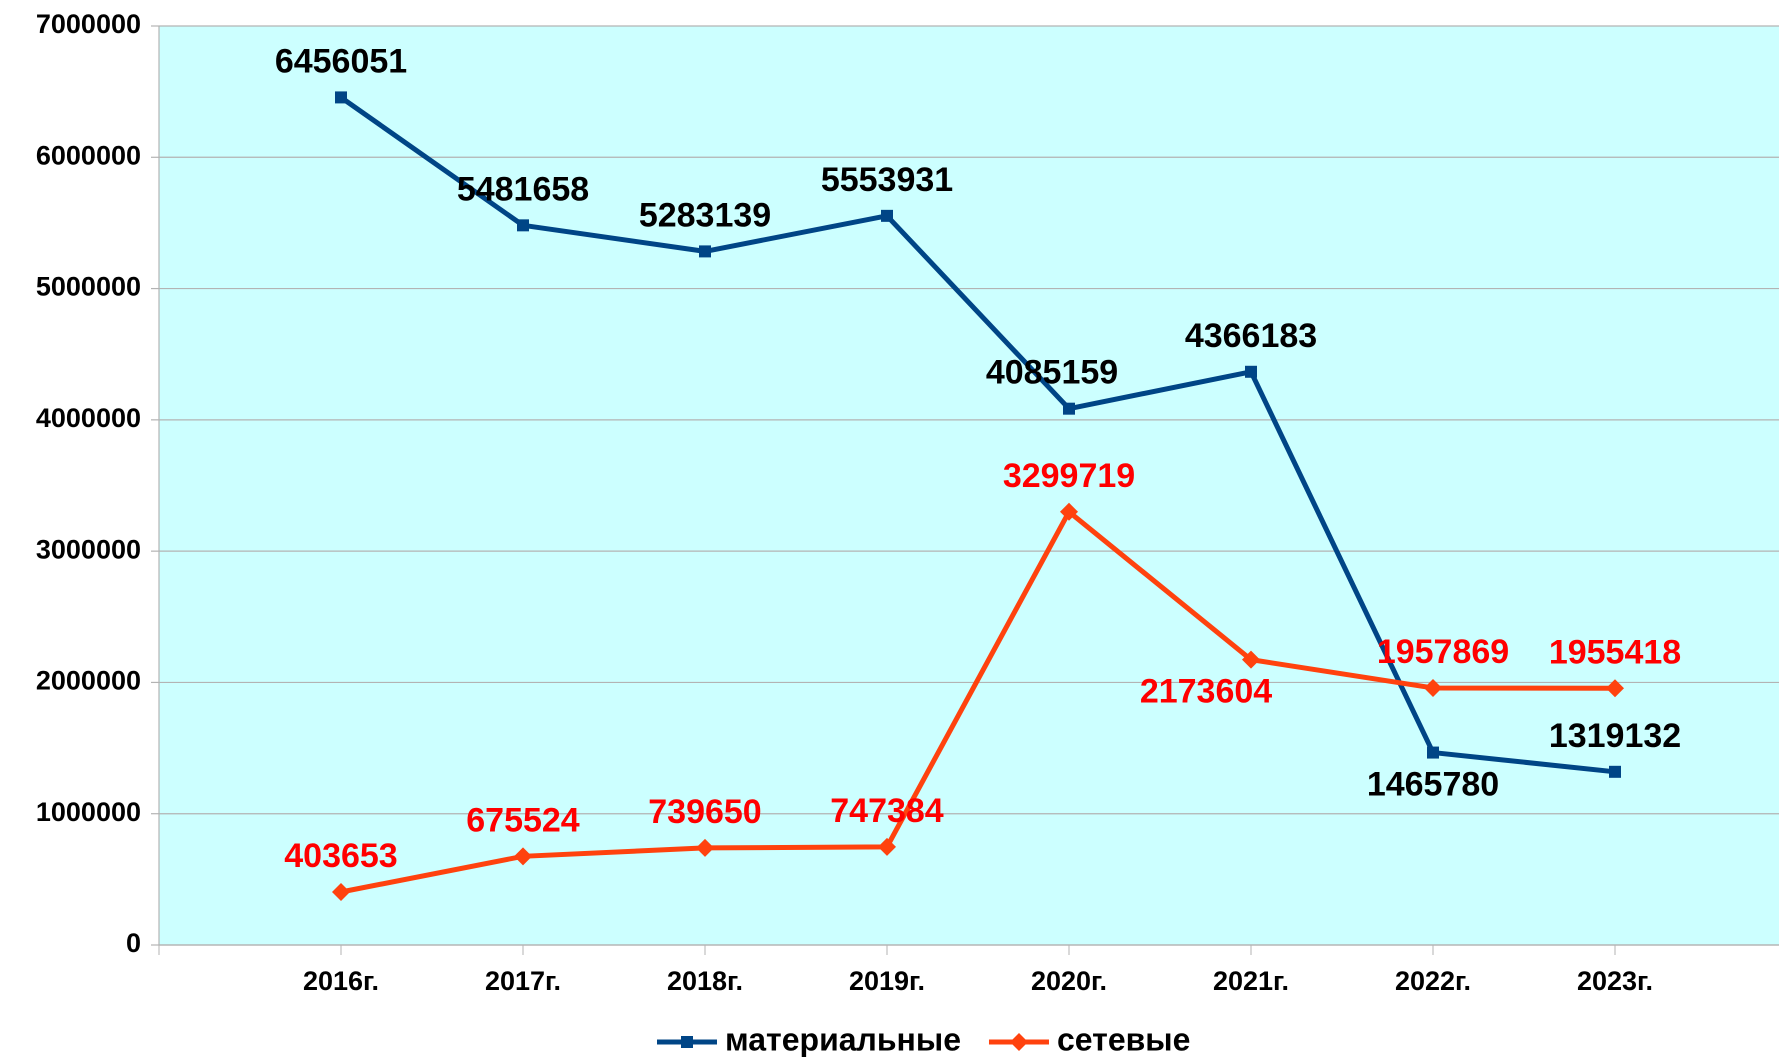  Describe the element at coordinates (1052, 373) in the screenshot. I see `data-label: 4085159` at that location.